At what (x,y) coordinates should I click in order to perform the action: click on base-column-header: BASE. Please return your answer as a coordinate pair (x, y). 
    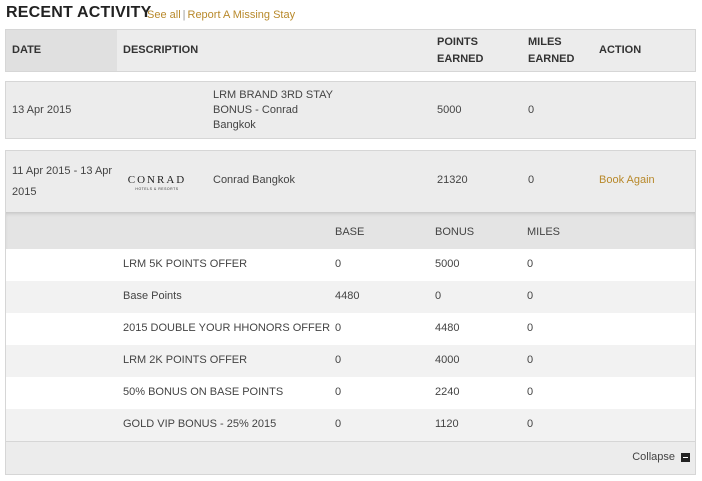
    Looking at the image, I should click on (350, 232).